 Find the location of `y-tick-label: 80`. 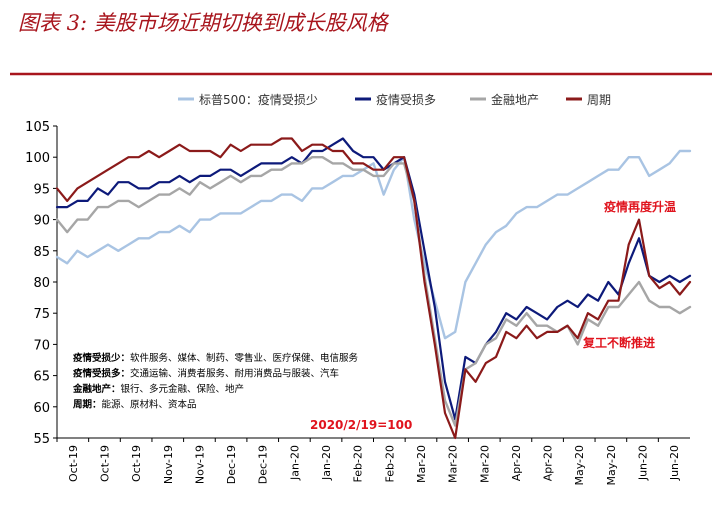

y-tick-label: 80 is located at coordinates (41, 283).